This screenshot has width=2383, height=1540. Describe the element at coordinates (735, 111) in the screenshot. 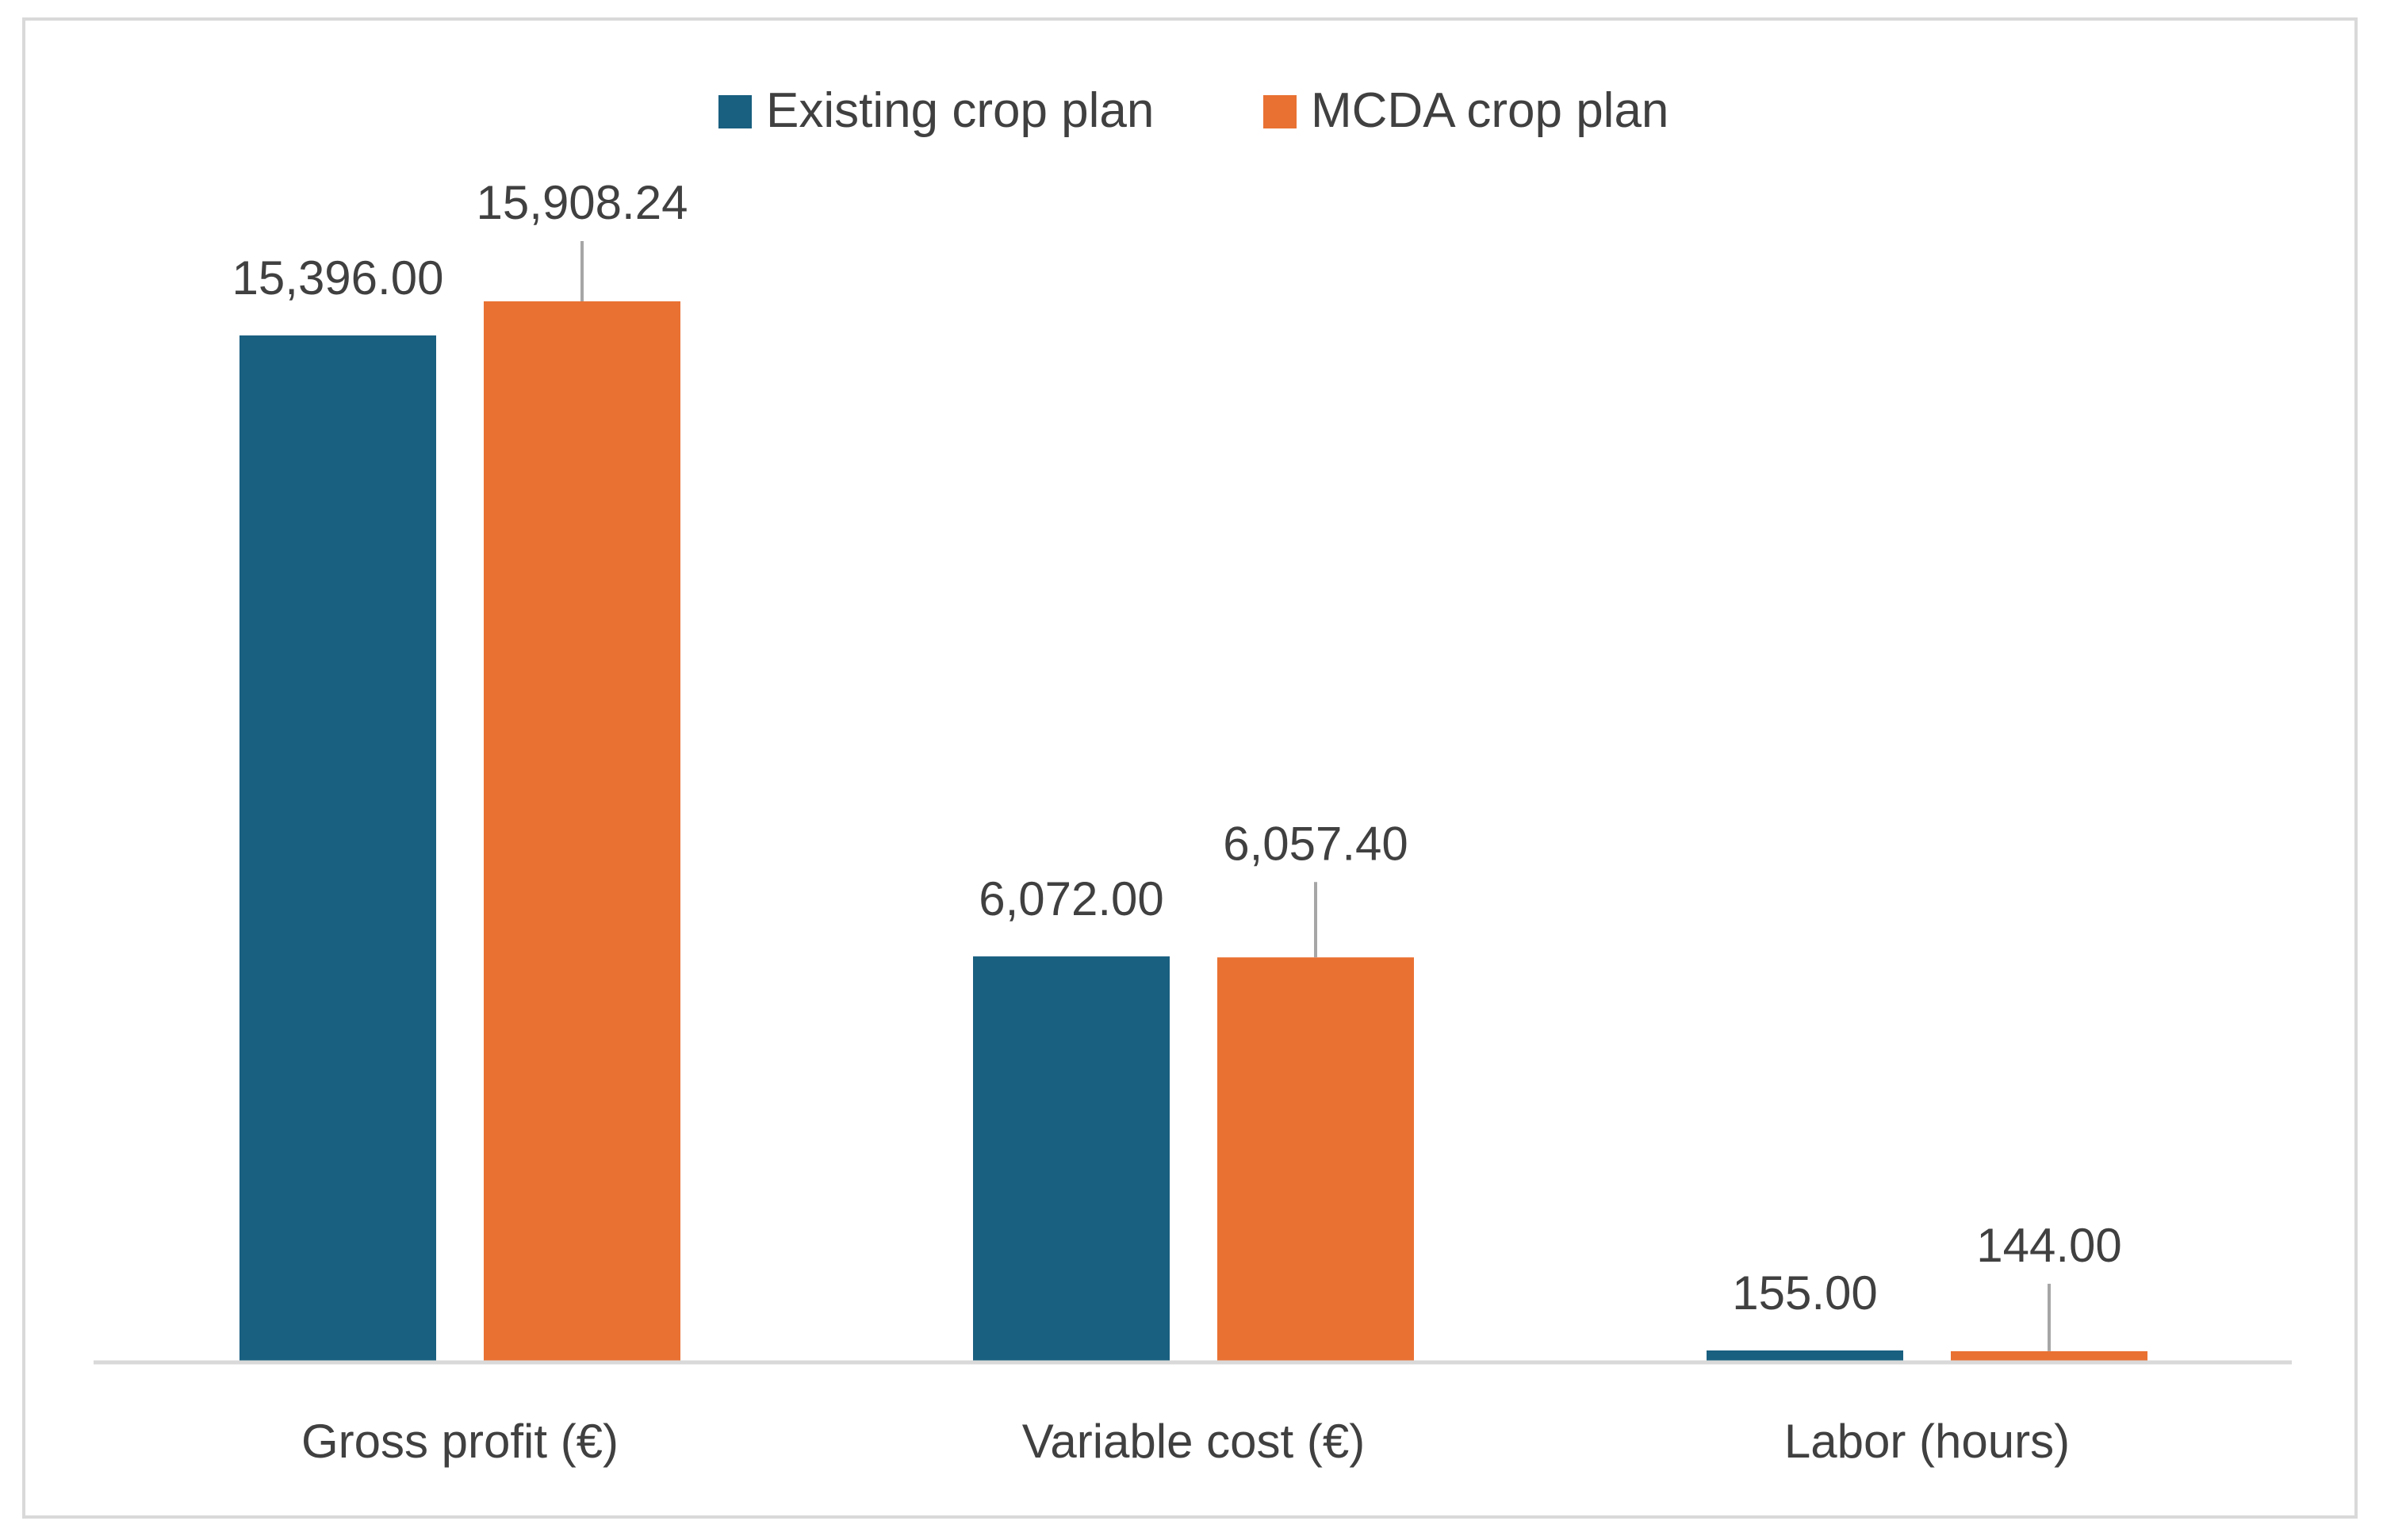

I see `legend-swatch-existing` at that location.